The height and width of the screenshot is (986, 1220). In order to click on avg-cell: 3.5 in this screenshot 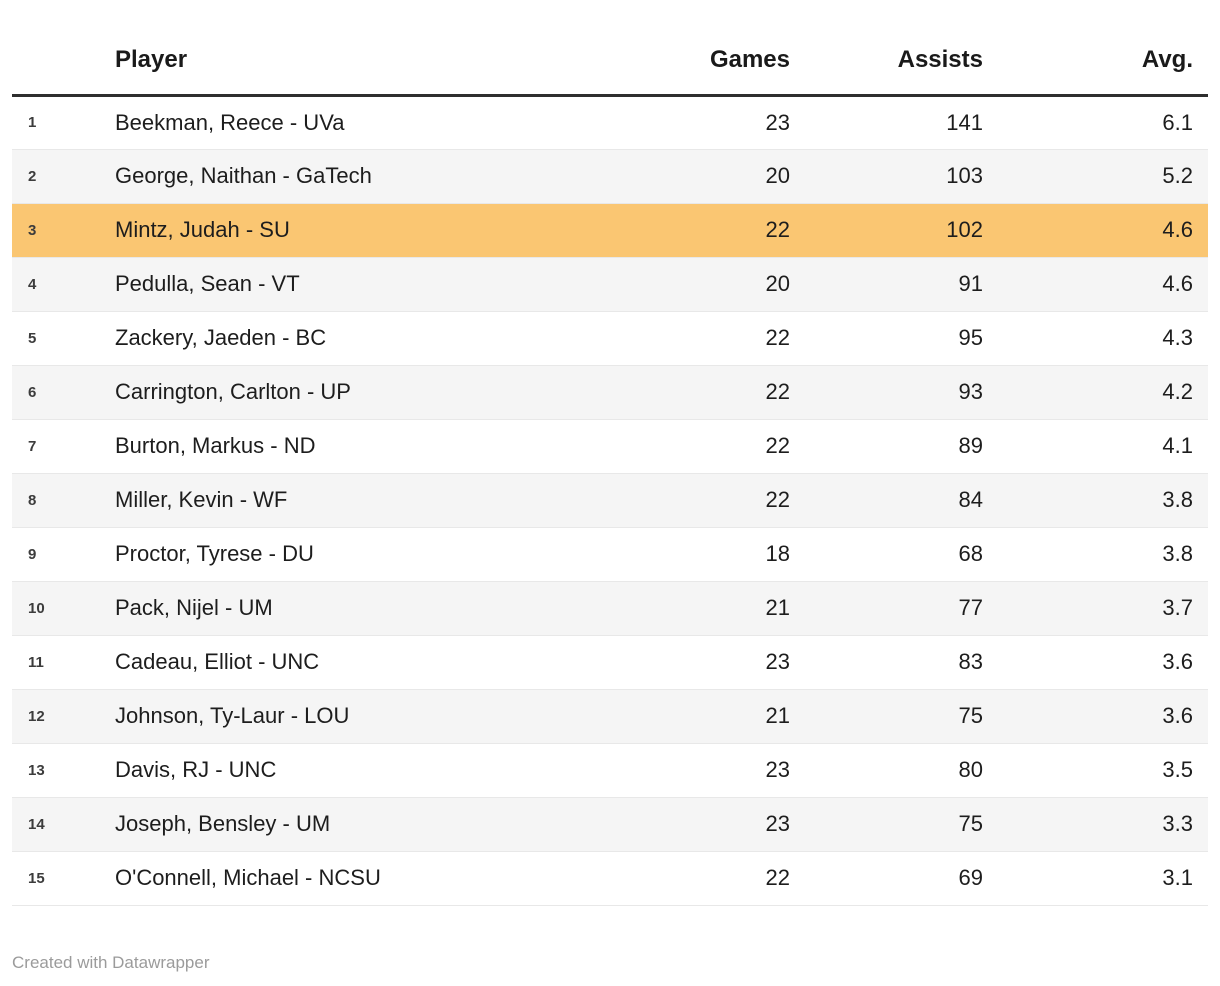, I will do `click(1095, 770)`.